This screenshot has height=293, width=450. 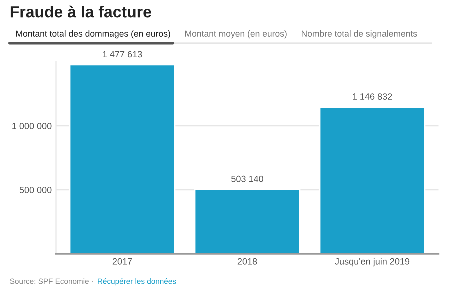 I want to click on data-label: 503 140, so click(x=248, y=179).